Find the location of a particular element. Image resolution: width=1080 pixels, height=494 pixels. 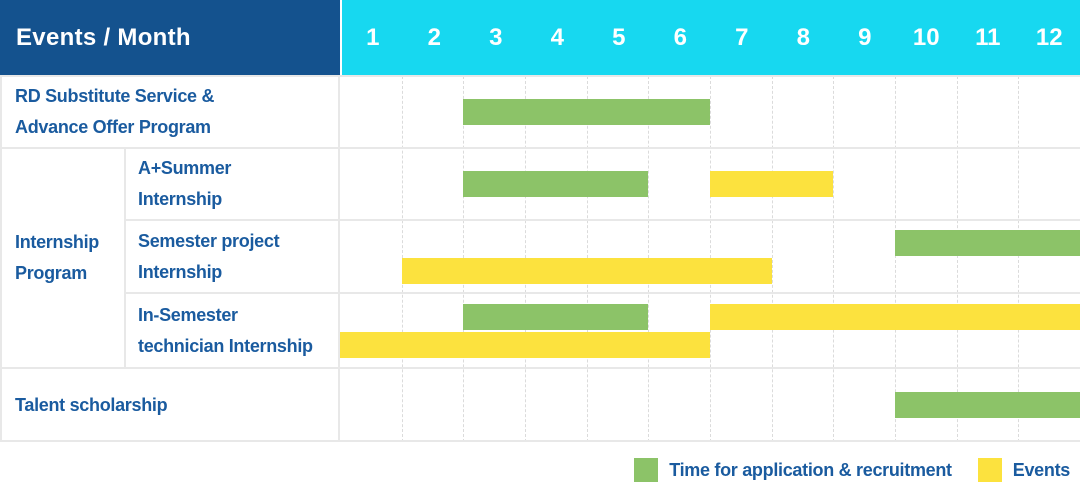

events-swatch-icon is located at coordinates (989, 470).